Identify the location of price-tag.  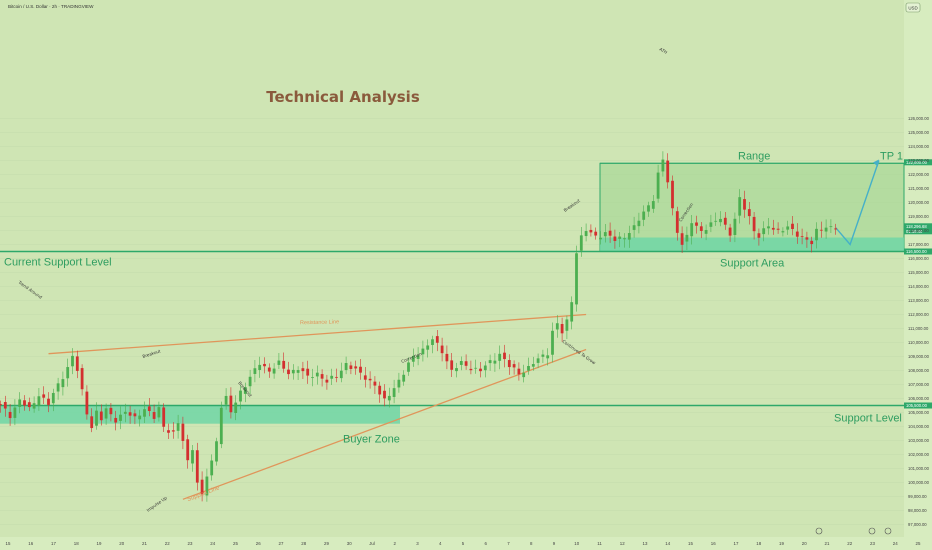
(918, 231).